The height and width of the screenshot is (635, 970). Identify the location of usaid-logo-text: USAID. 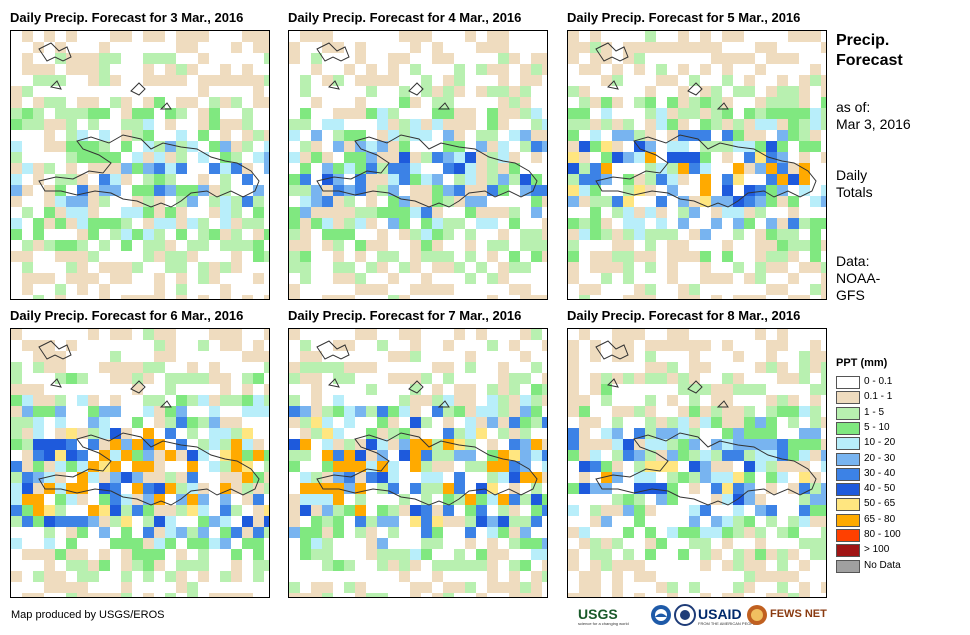
(720, 614).